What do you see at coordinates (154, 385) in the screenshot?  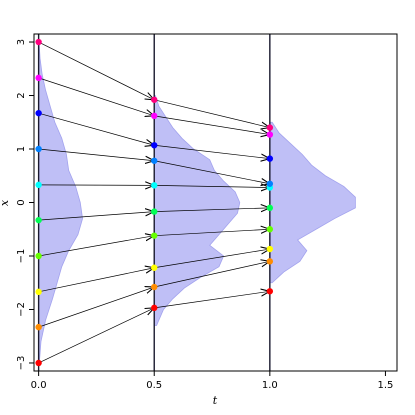 I see `x-tick-label-1: 0.5` at bounding box center [154, 385].